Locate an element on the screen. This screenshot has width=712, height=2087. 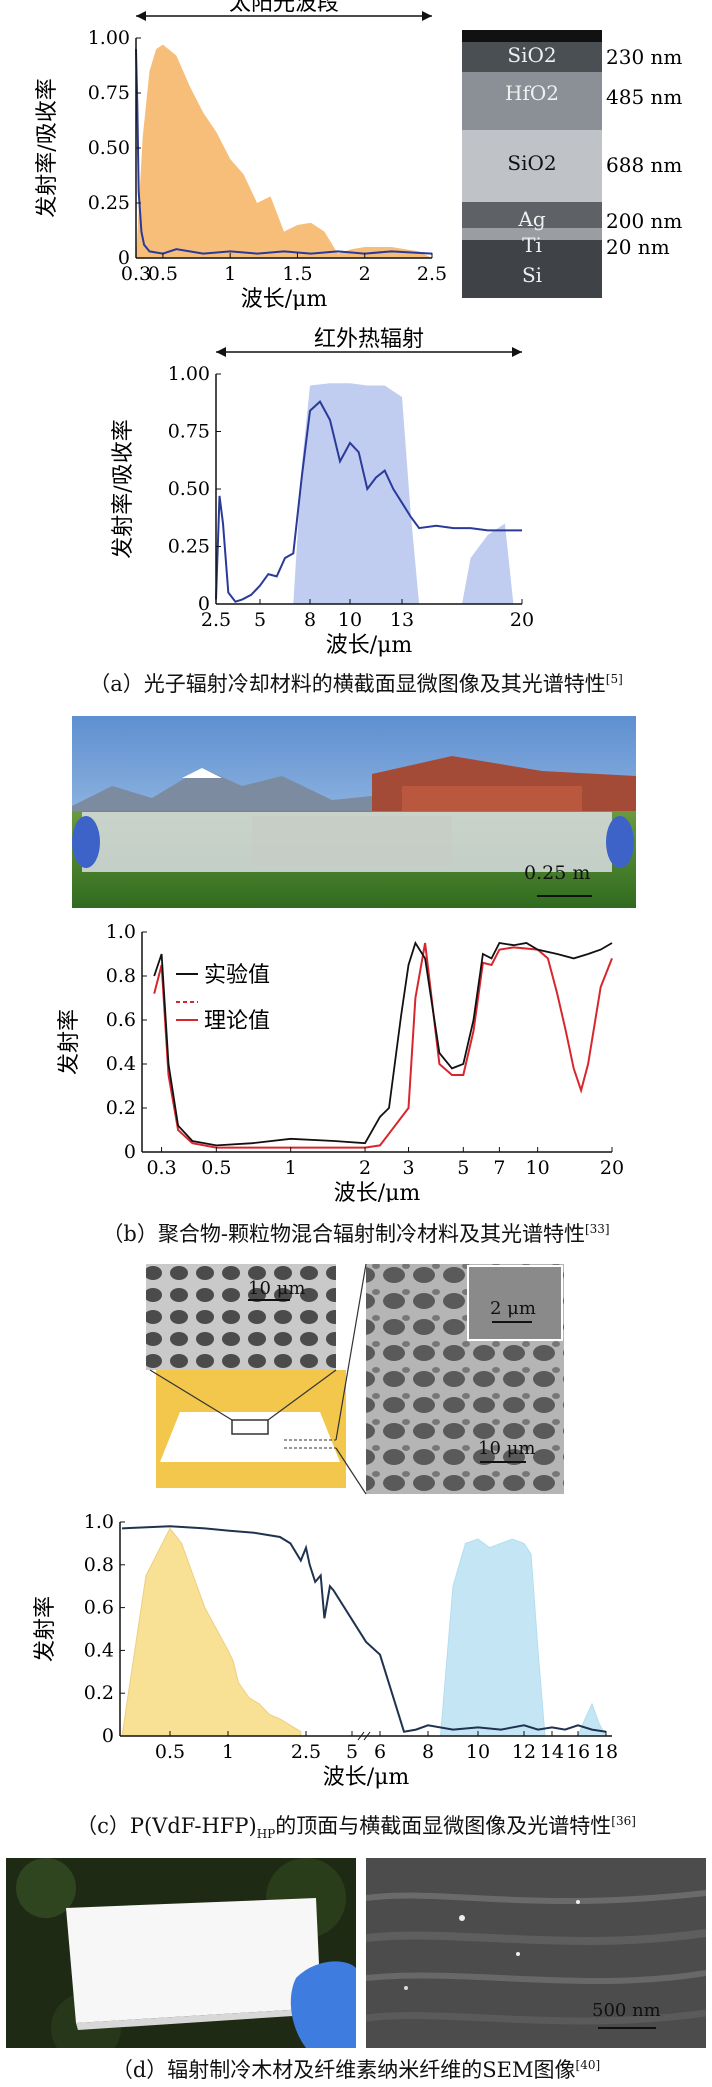
layer-material: HfO2 is located at coordinates (532, 93).